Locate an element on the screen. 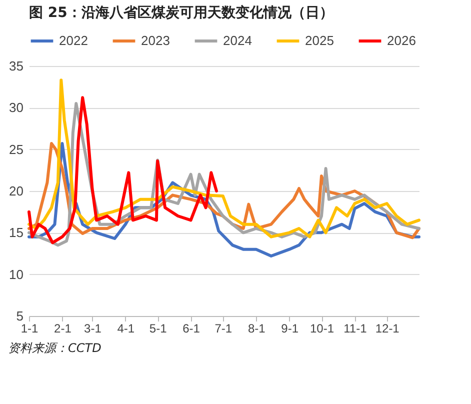 The width and height of the screenshot is (471, 404). x-tick-label: 7-1 is located at coordinates (223, 329).